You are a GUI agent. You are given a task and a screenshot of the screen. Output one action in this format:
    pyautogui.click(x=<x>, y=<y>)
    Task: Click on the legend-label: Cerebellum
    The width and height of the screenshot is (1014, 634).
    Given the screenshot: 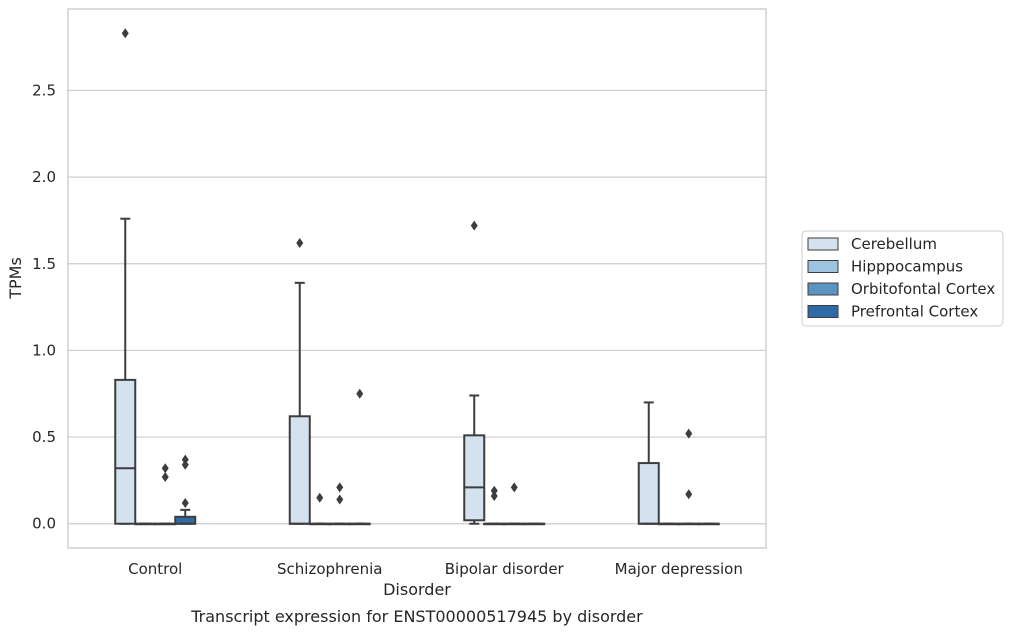 What is the action you would take?
    pyautogui.click(x=894, y=244)
    